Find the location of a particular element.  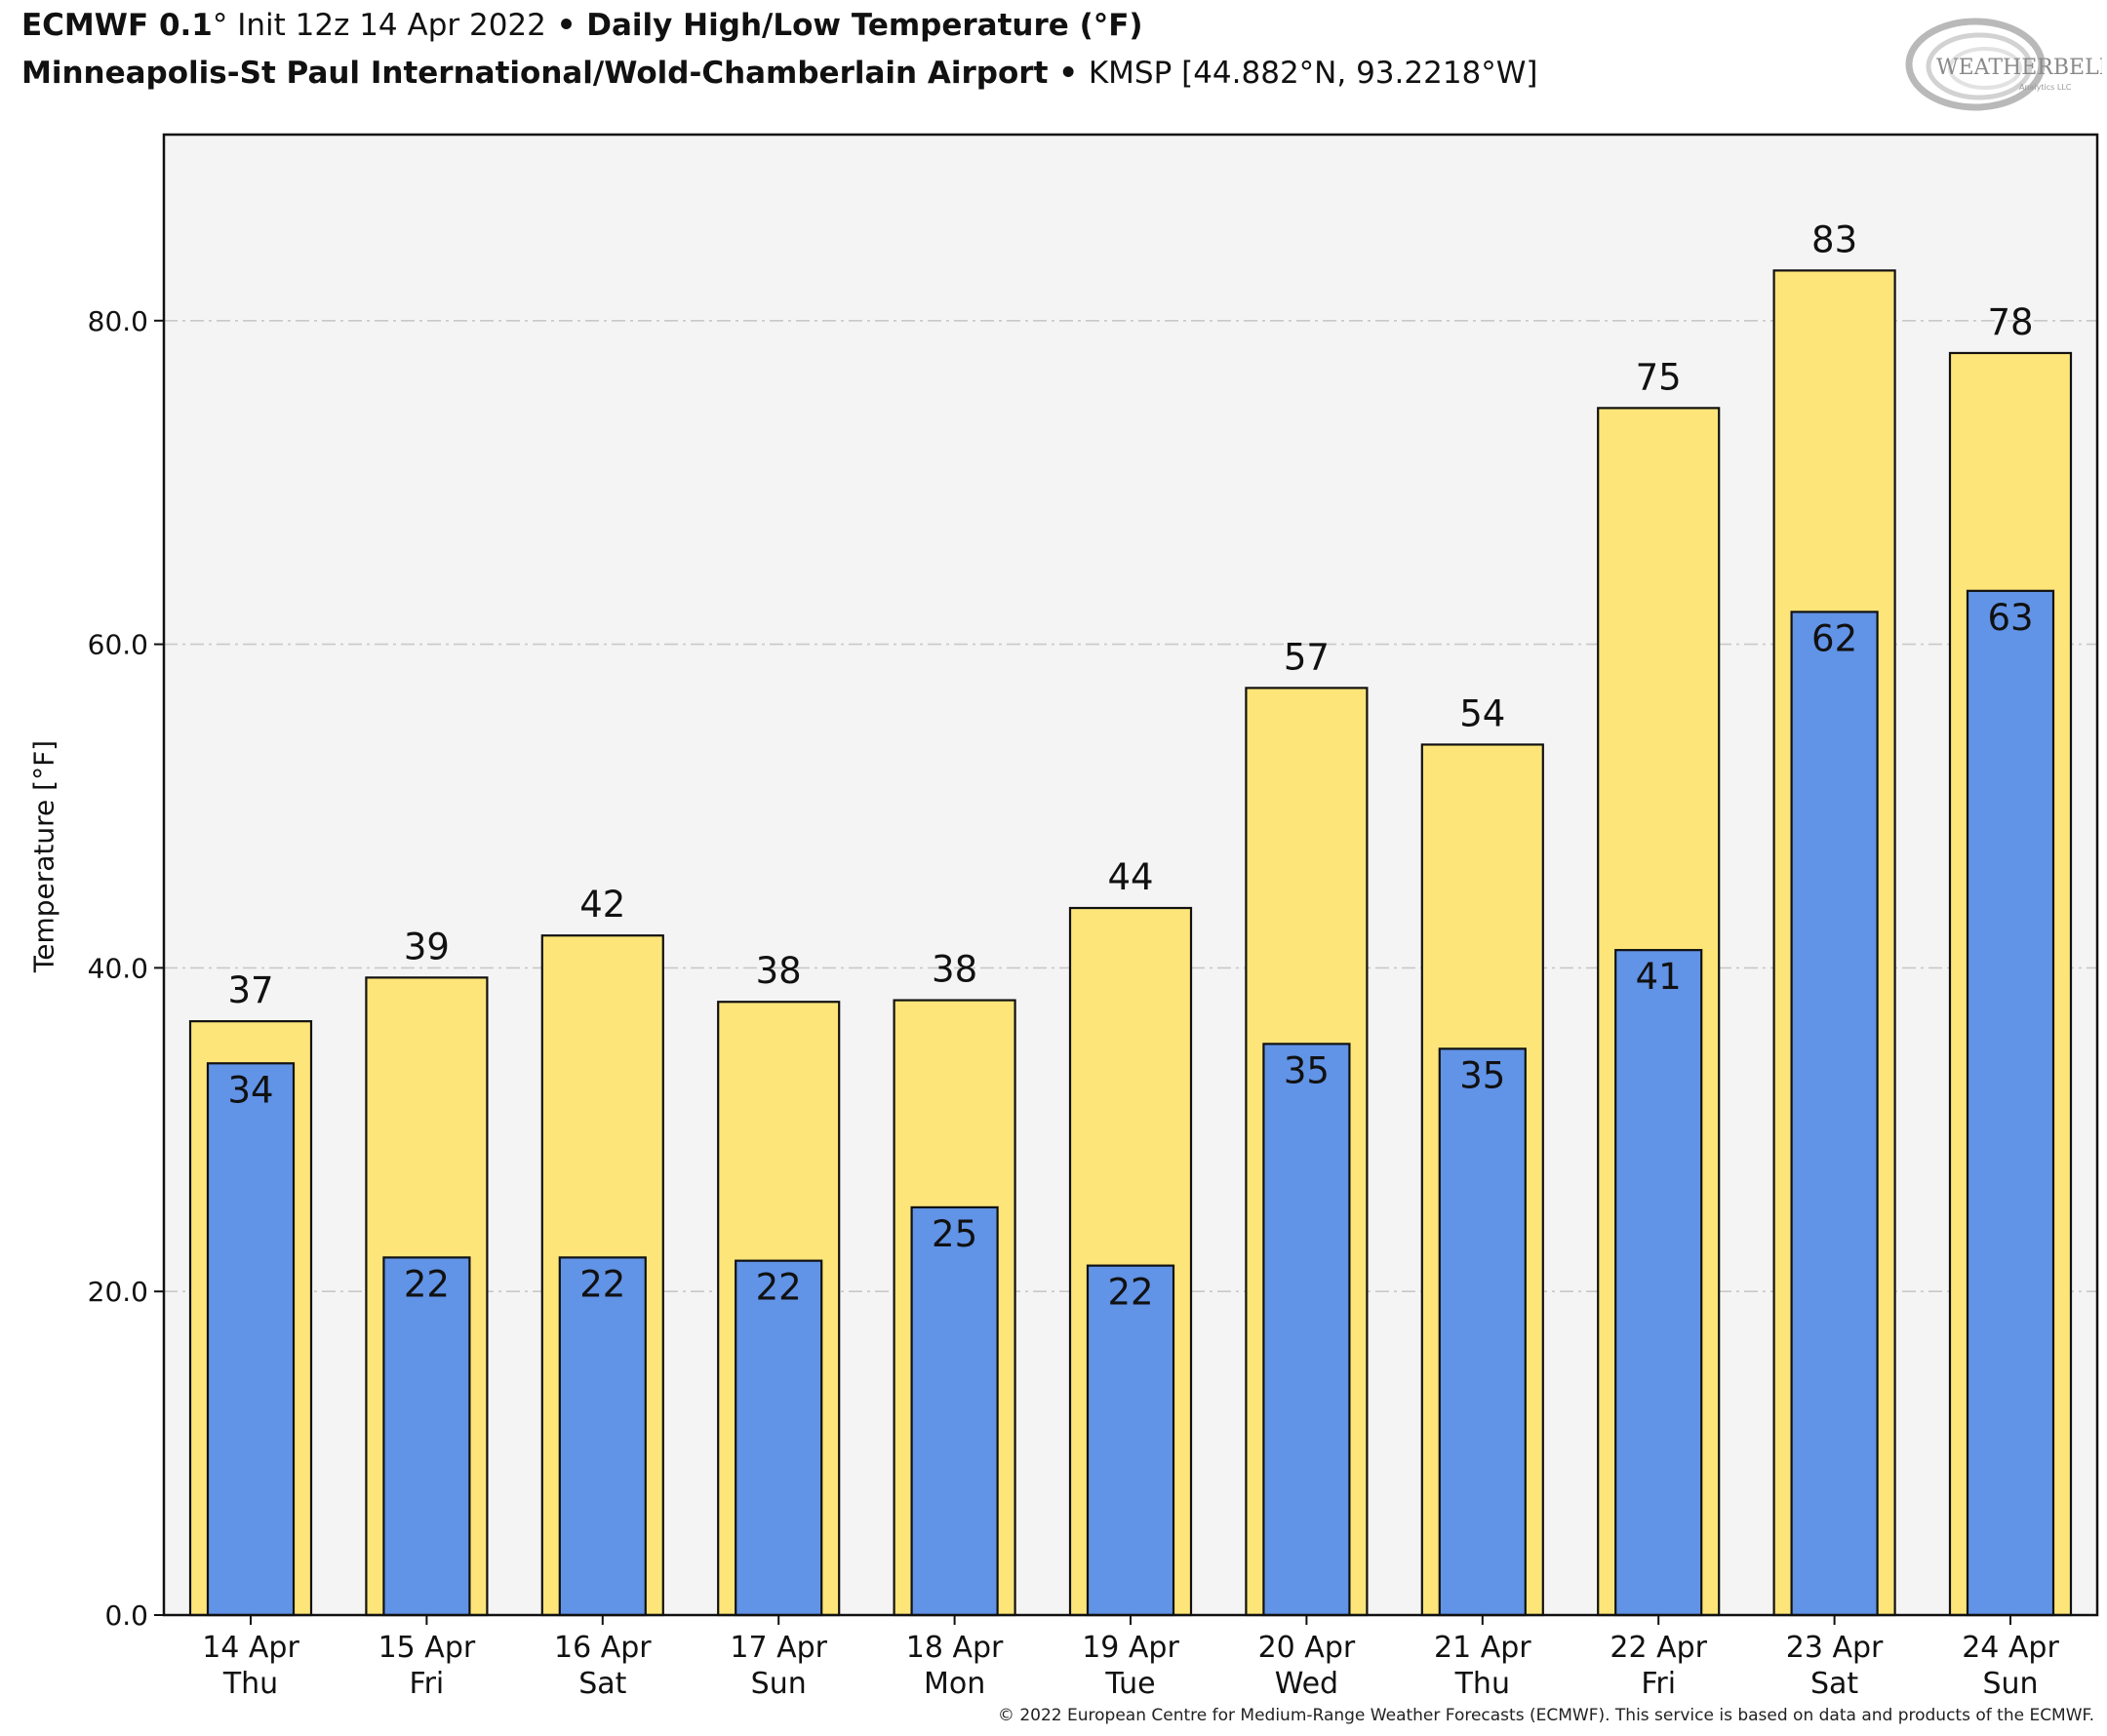

low-value-label: 34 is located at coordinates (250, 1090).